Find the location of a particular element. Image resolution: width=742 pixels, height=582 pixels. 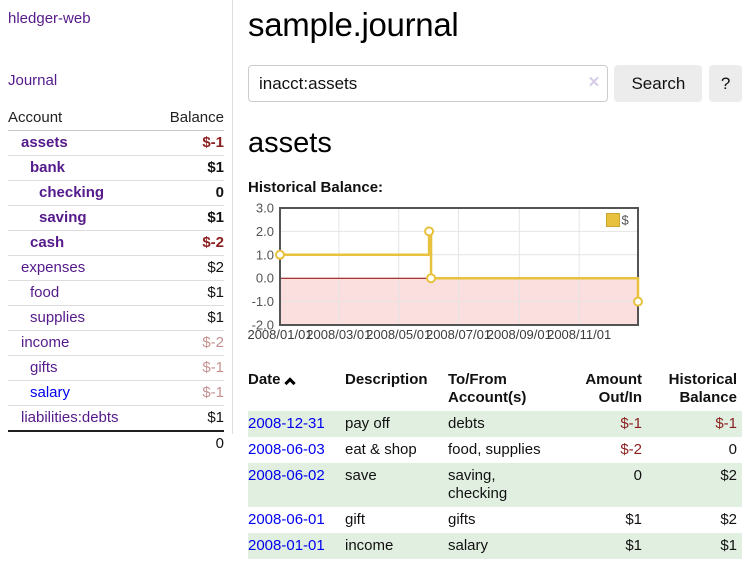

account-row: gifts $-1 is located at coordinates (116, 368).